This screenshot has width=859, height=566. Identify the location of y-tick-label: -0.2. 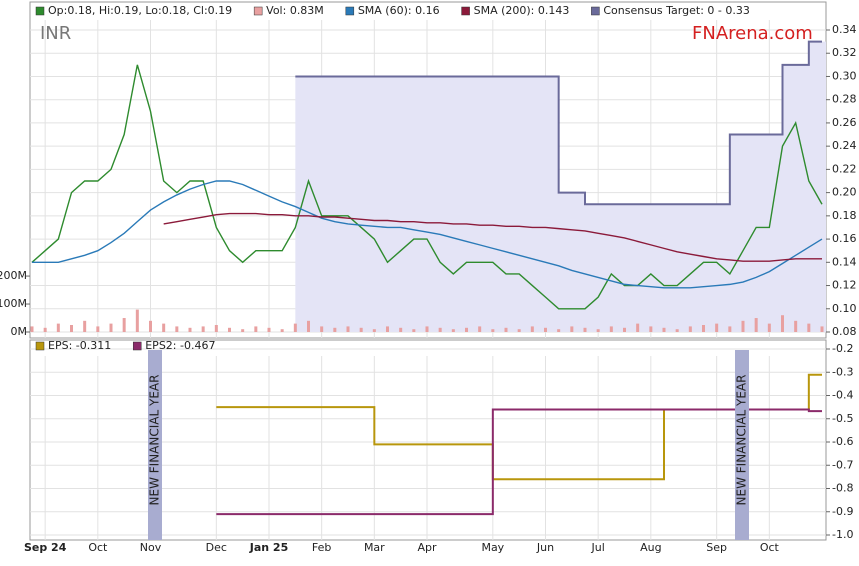
(842, 348).